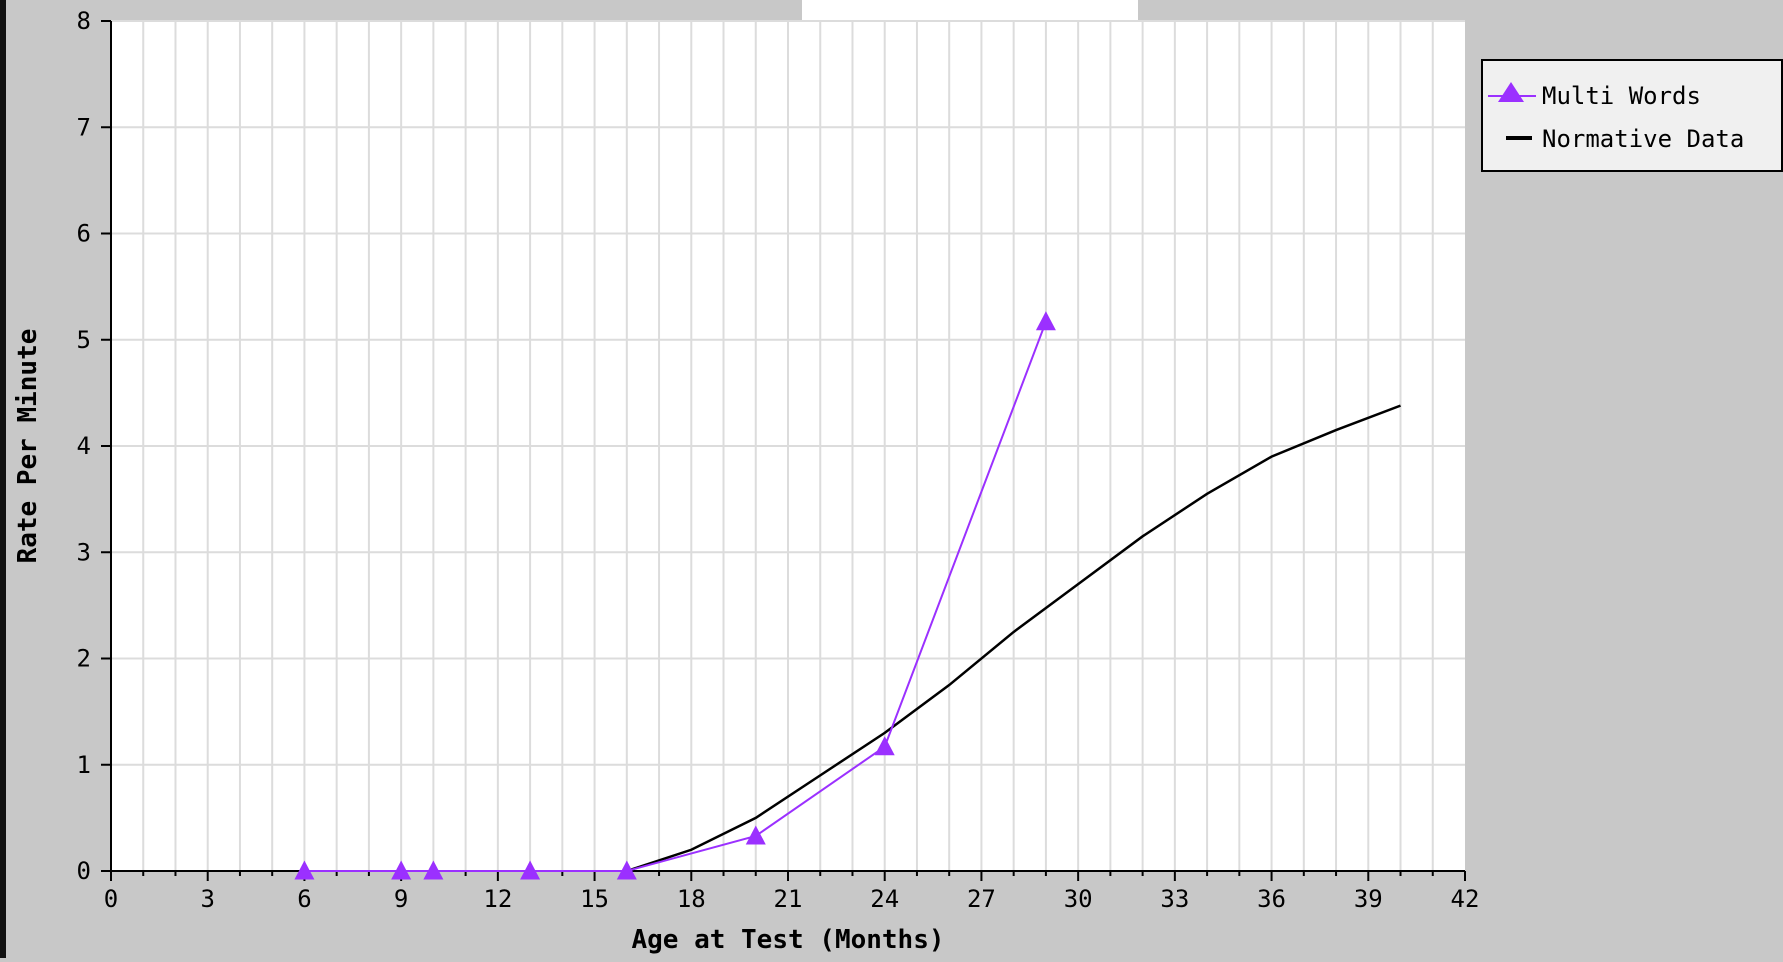 The image size is (1783, 962). Describe the element at coordinates (1271, 899) in the screenshot. I see `x-tick-label: 36` at that location.